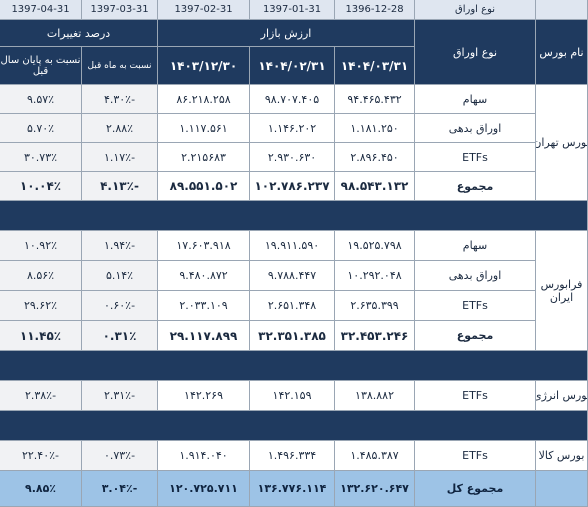  What do you see at coordinates (120, 336) in the screenshot?
I see `month-change-cell: ۰.۳۱٪` at bounding box center [120, 336].